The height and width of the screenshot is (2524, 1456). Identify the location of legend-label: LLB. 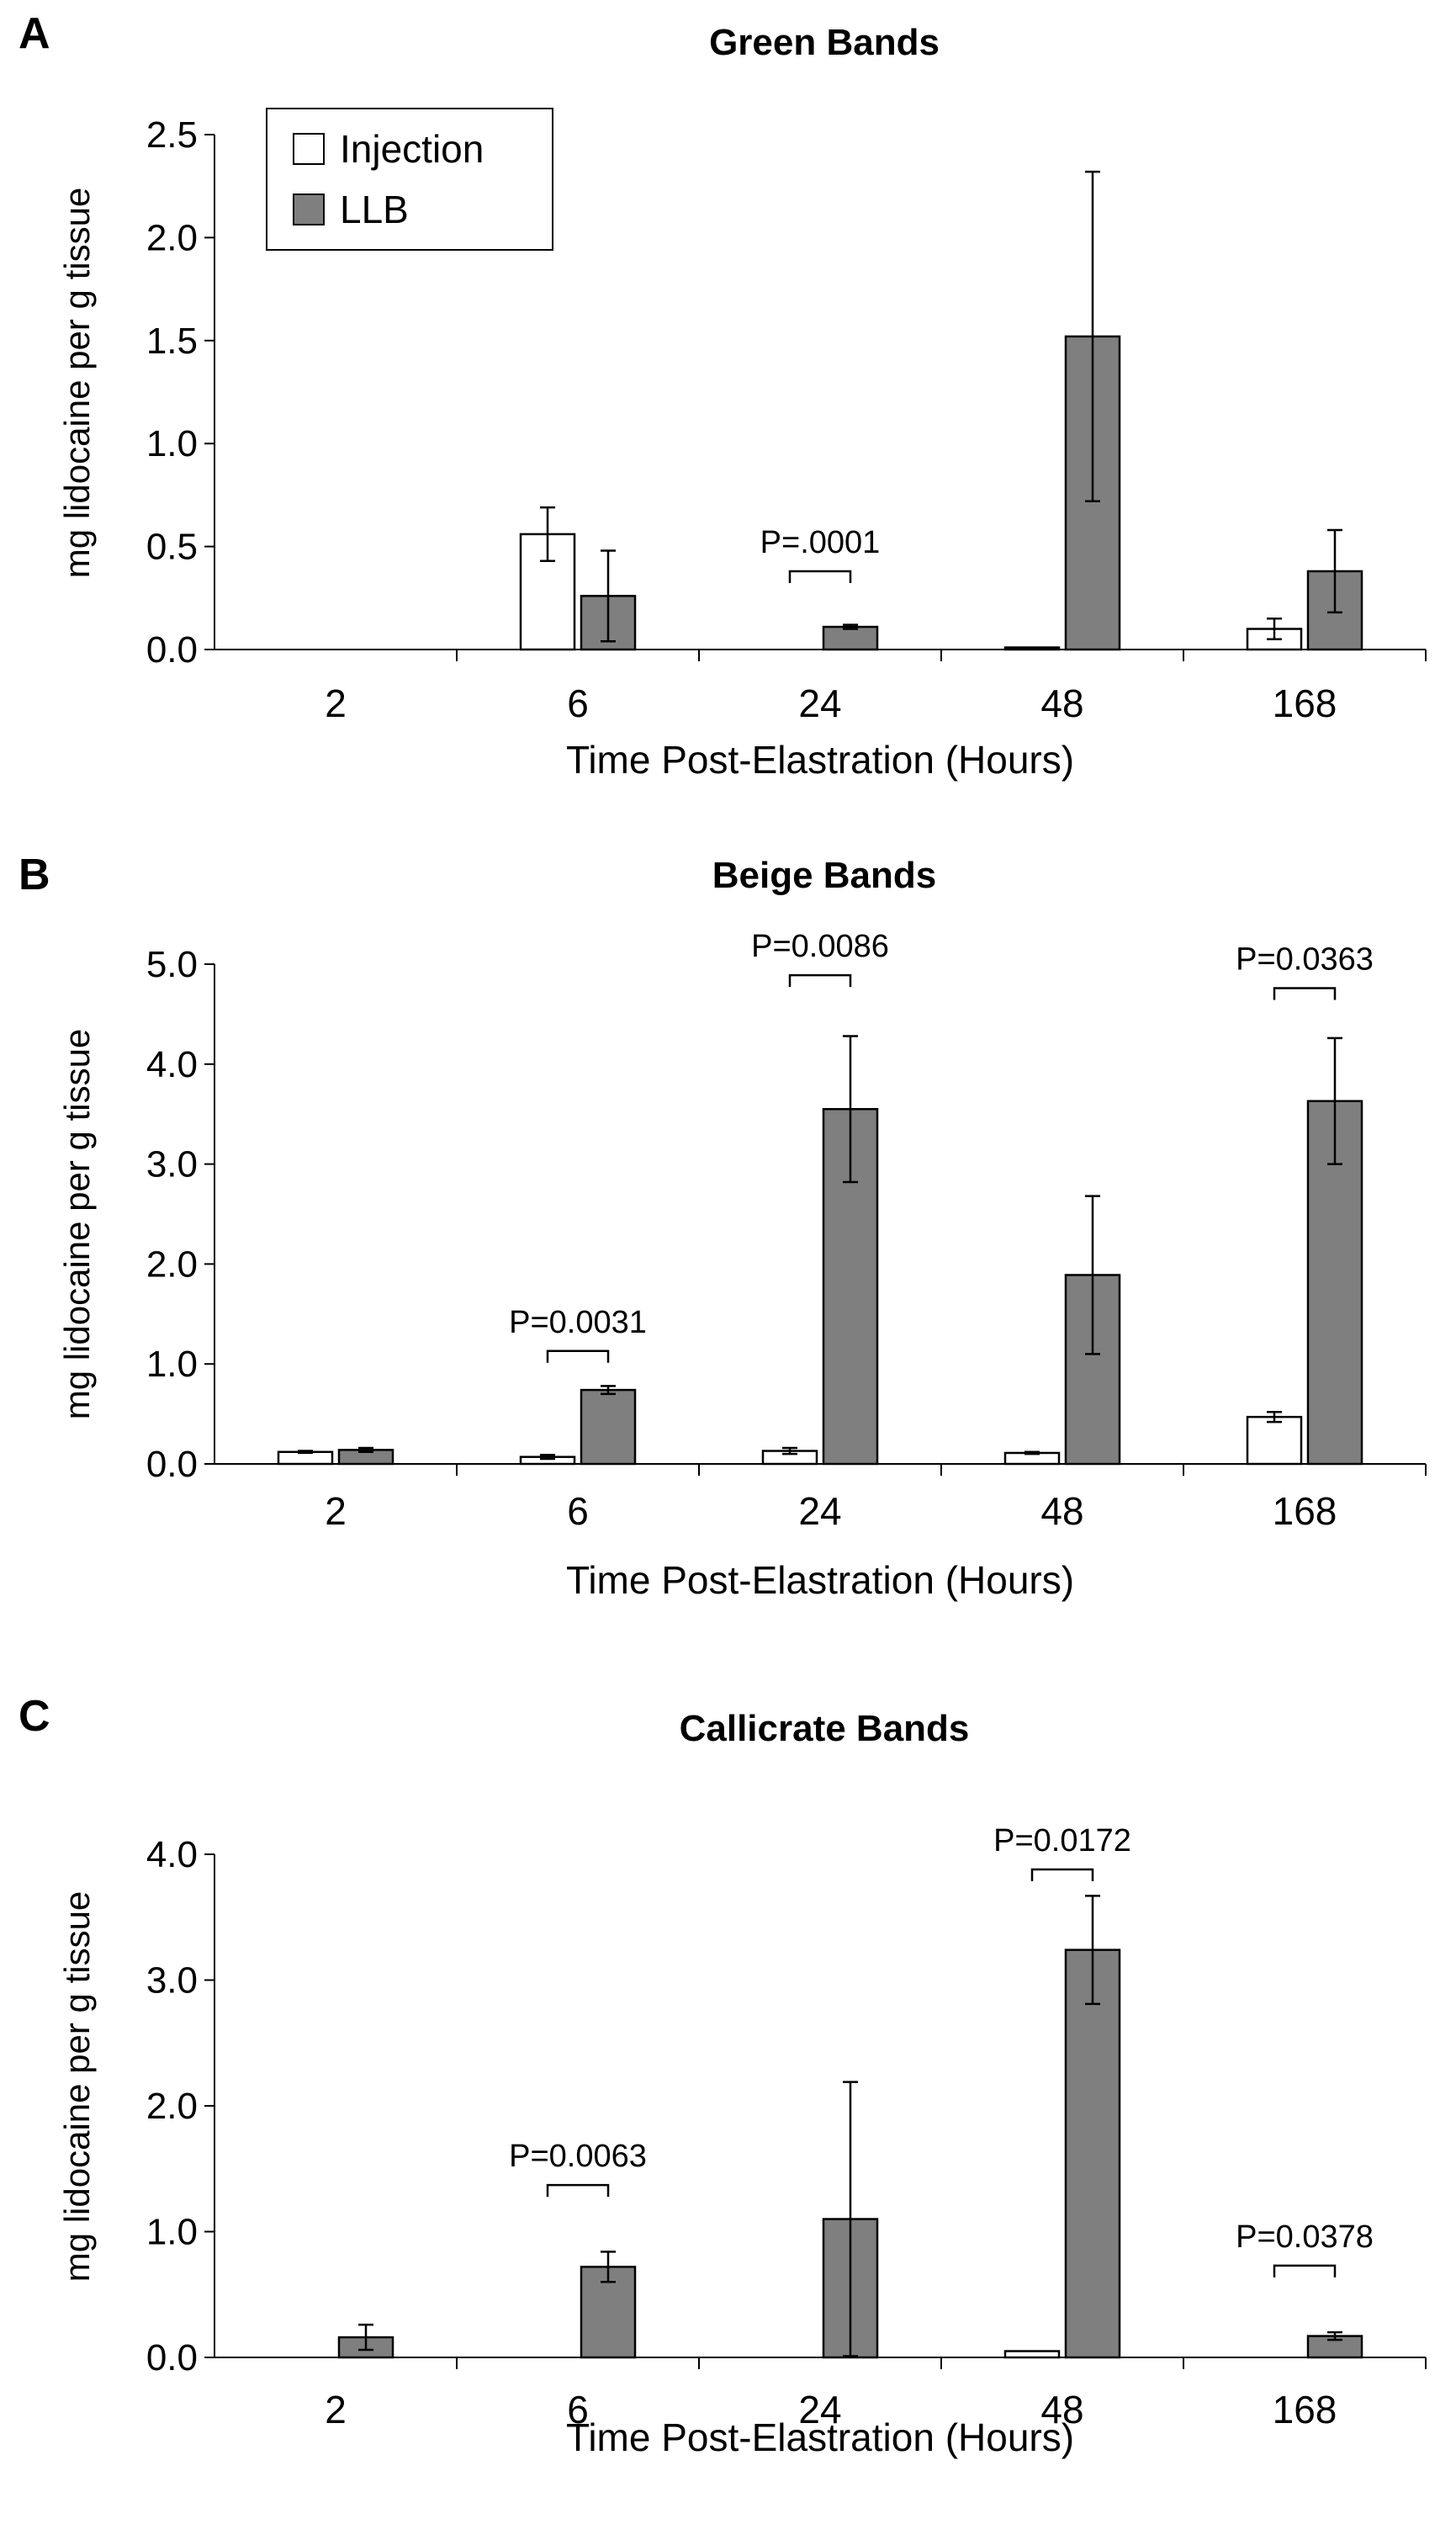
(374, 209).